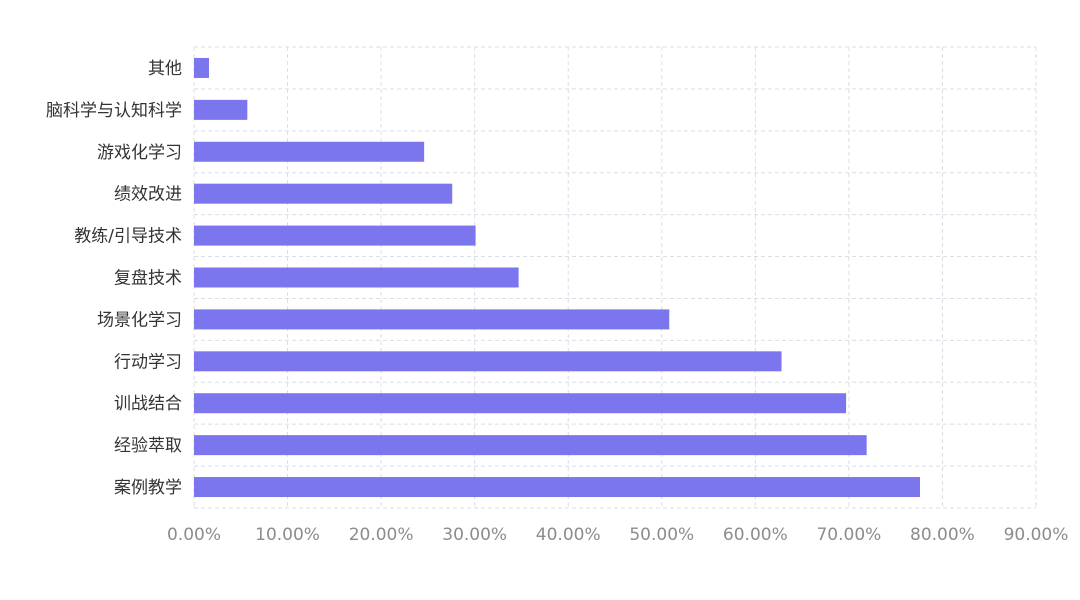  I want to click on category-label: 案例教学, so click(148, 488).